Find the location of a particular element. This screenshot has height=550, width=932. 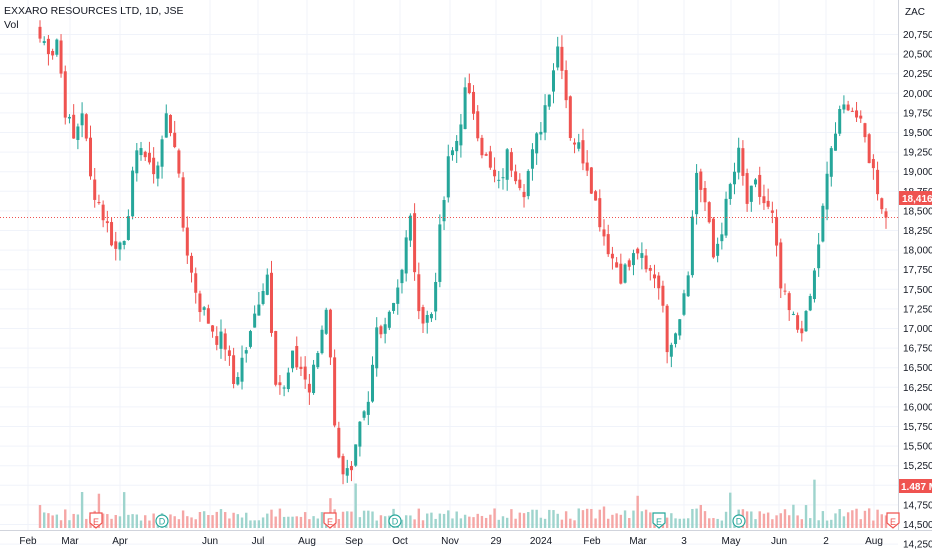

price-tick-label: 14,500 is located at coordinates (917, 525).